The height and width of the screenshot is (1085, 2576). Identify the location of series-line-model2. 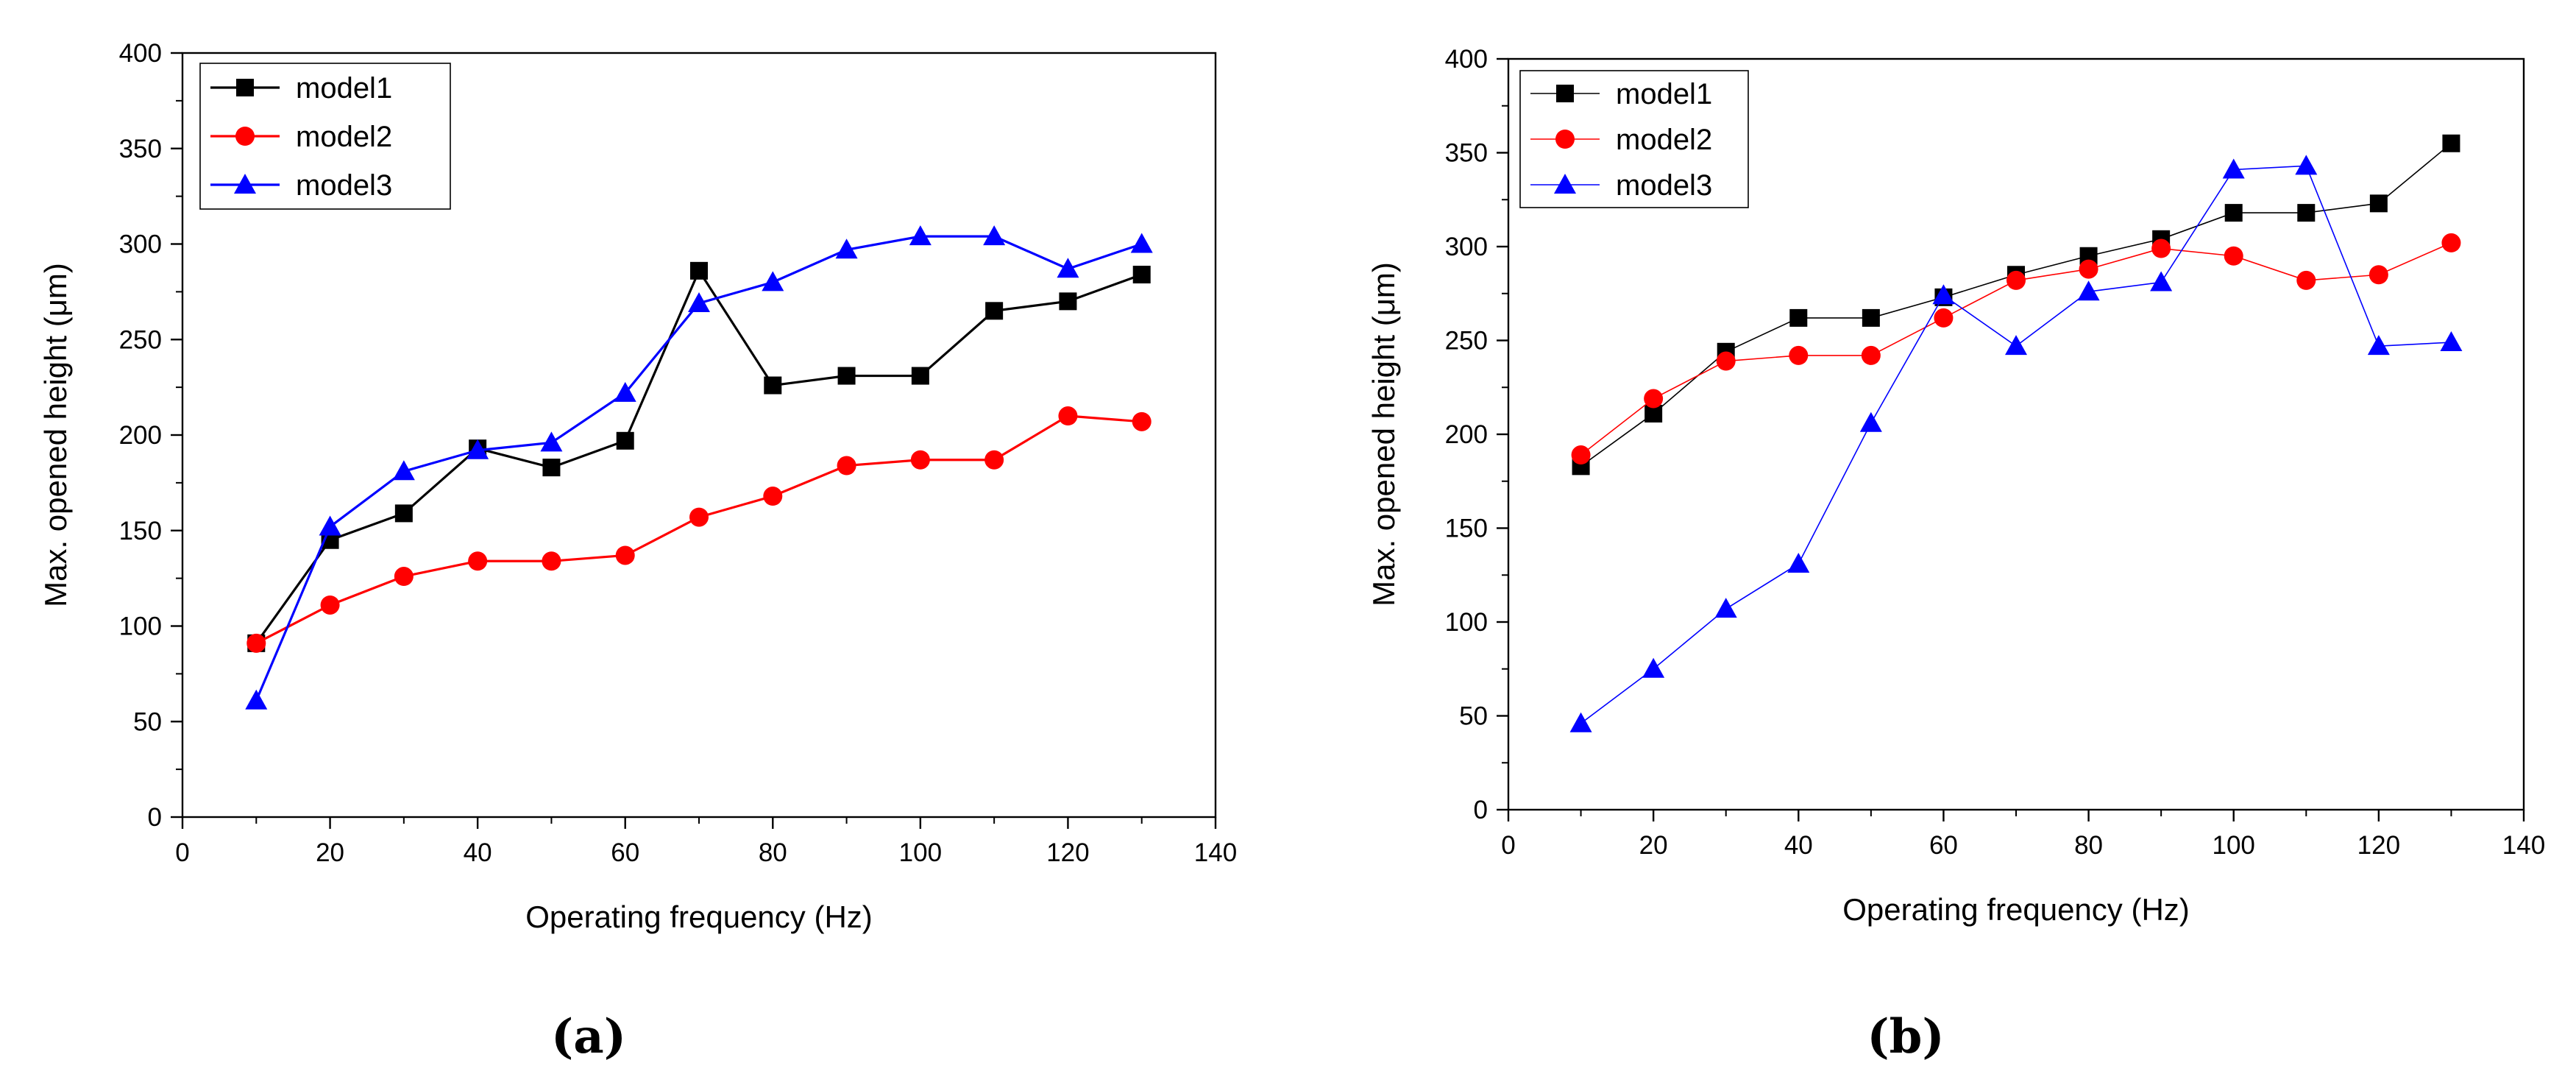
(698, 529).